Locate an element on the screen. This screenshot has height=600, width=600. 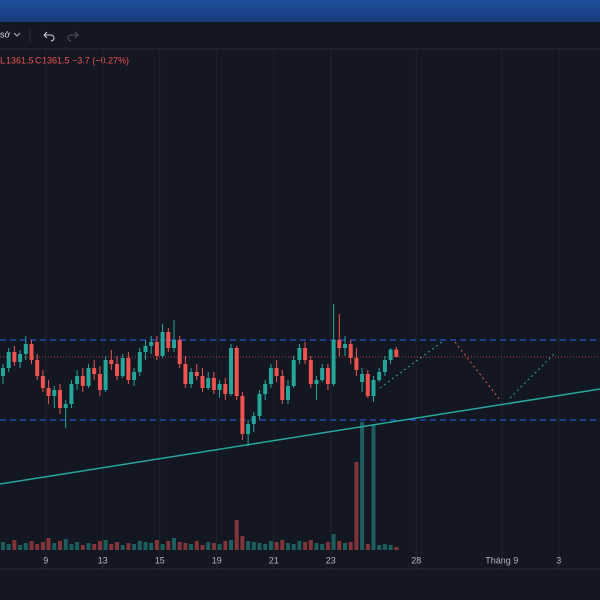
x-tick-label: 28 is located at coordinates (416, 560).